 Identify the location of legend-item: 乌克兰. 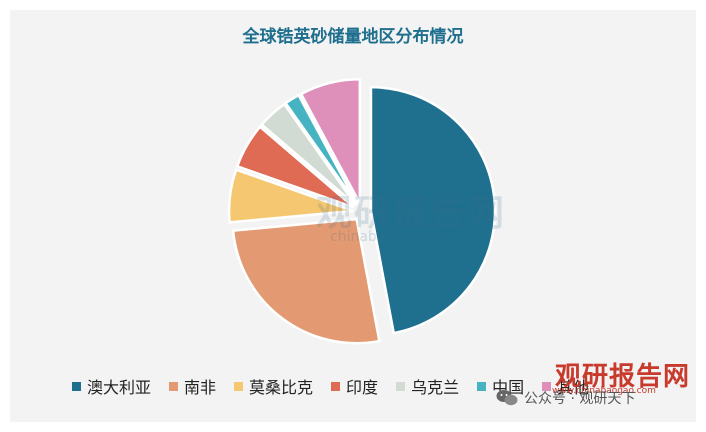
(427, 386).